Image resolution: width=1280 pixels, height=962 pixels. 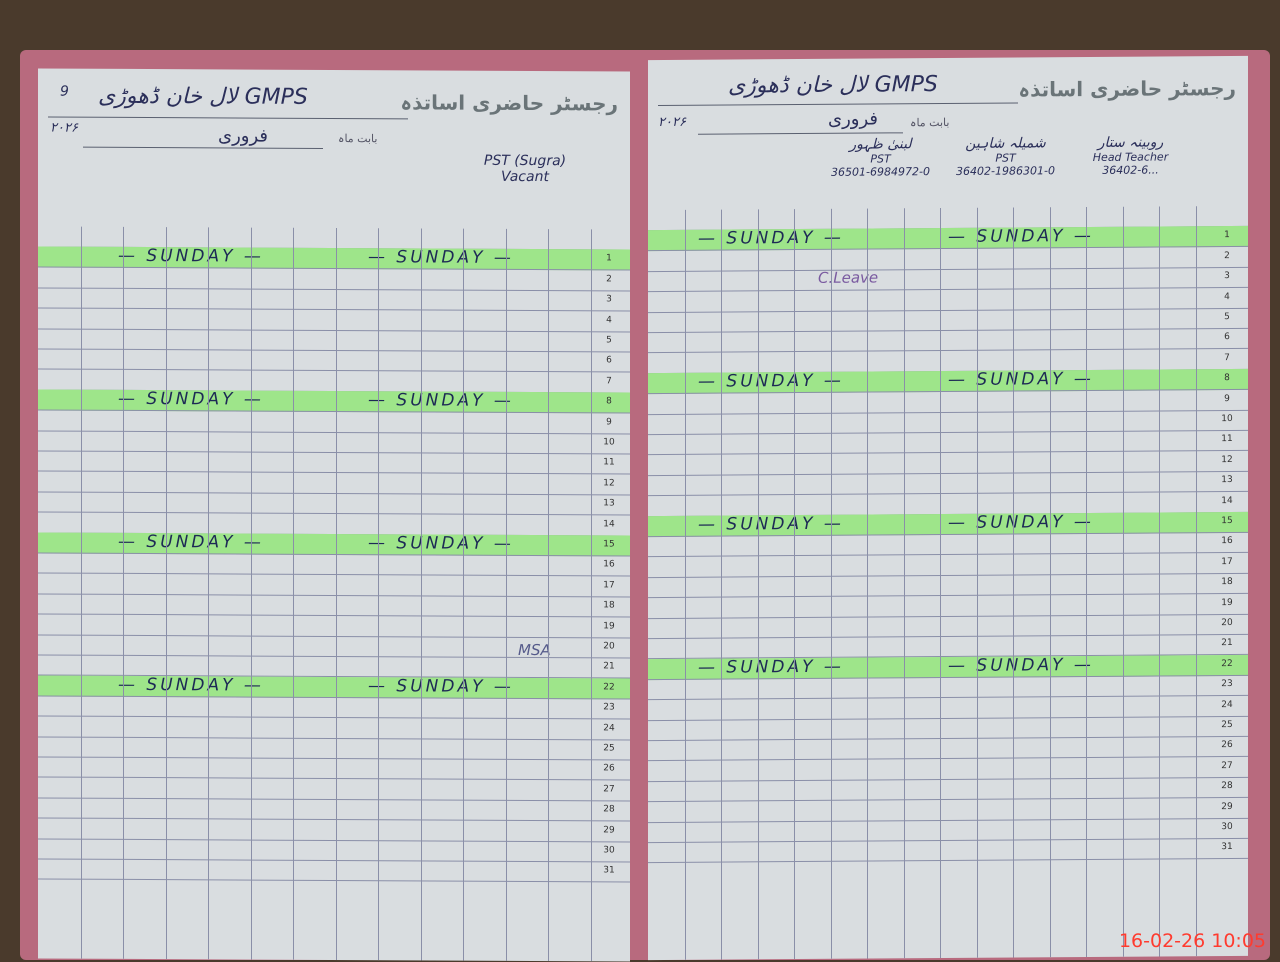 What do you see at coordinates (880, 172) in the screenshot?
I see `teacher-cnic: 36501-6984972-0` at bounding box center [880, 172].